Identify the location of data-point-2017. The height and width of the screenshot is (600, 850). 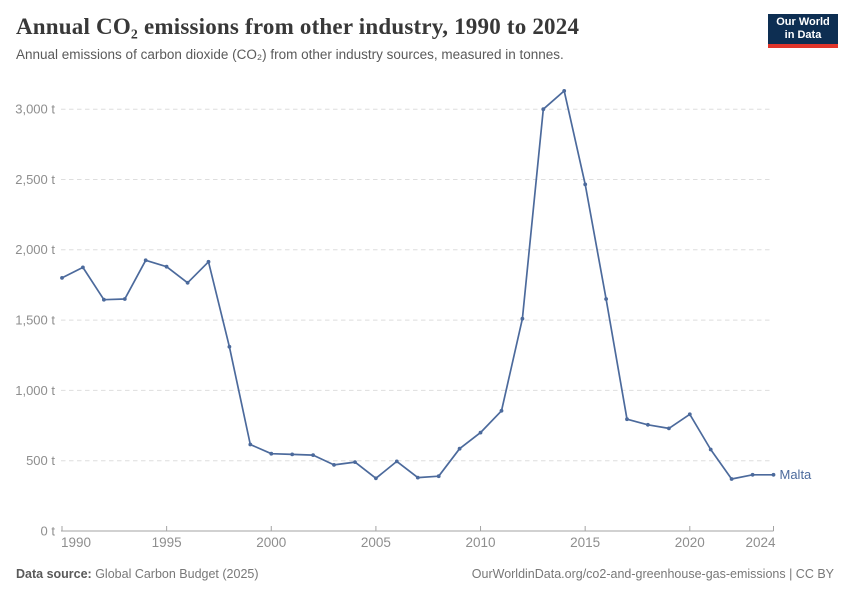
(627, 419).